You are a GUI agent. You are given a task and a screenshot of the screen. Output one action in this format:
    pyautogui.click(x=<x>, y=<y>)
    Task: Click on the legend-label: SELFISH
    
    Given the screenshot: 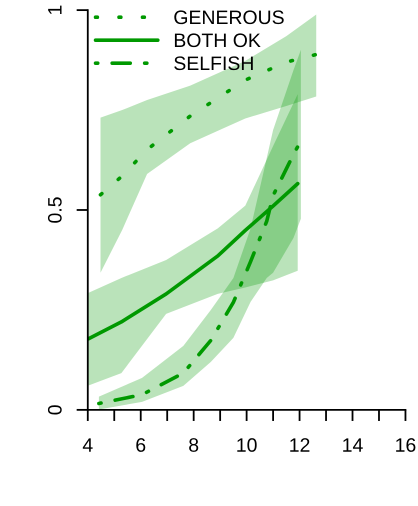 What is the action you would take?
    pyautogui.click(x=213, y=63)
    